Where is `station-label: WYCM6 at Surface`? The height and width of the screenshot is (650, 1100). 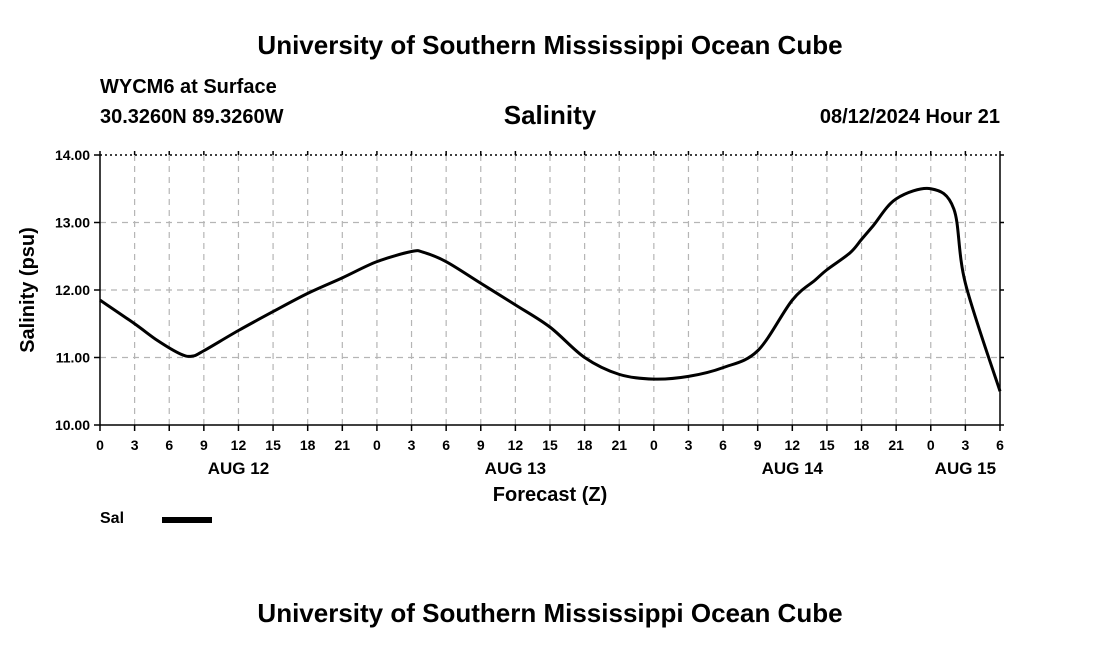
station-label: WYCM6 at Surface is located at coordinates (188, 87).